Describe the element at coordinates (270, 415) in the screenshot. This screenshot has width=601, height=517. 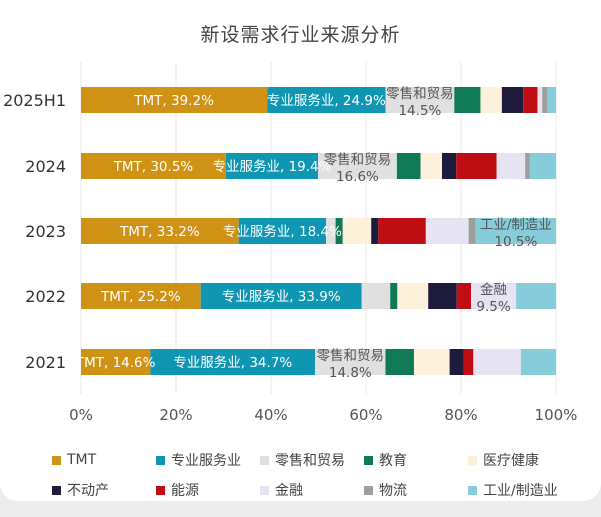
I see `x-tick-label: 40%` at that location.